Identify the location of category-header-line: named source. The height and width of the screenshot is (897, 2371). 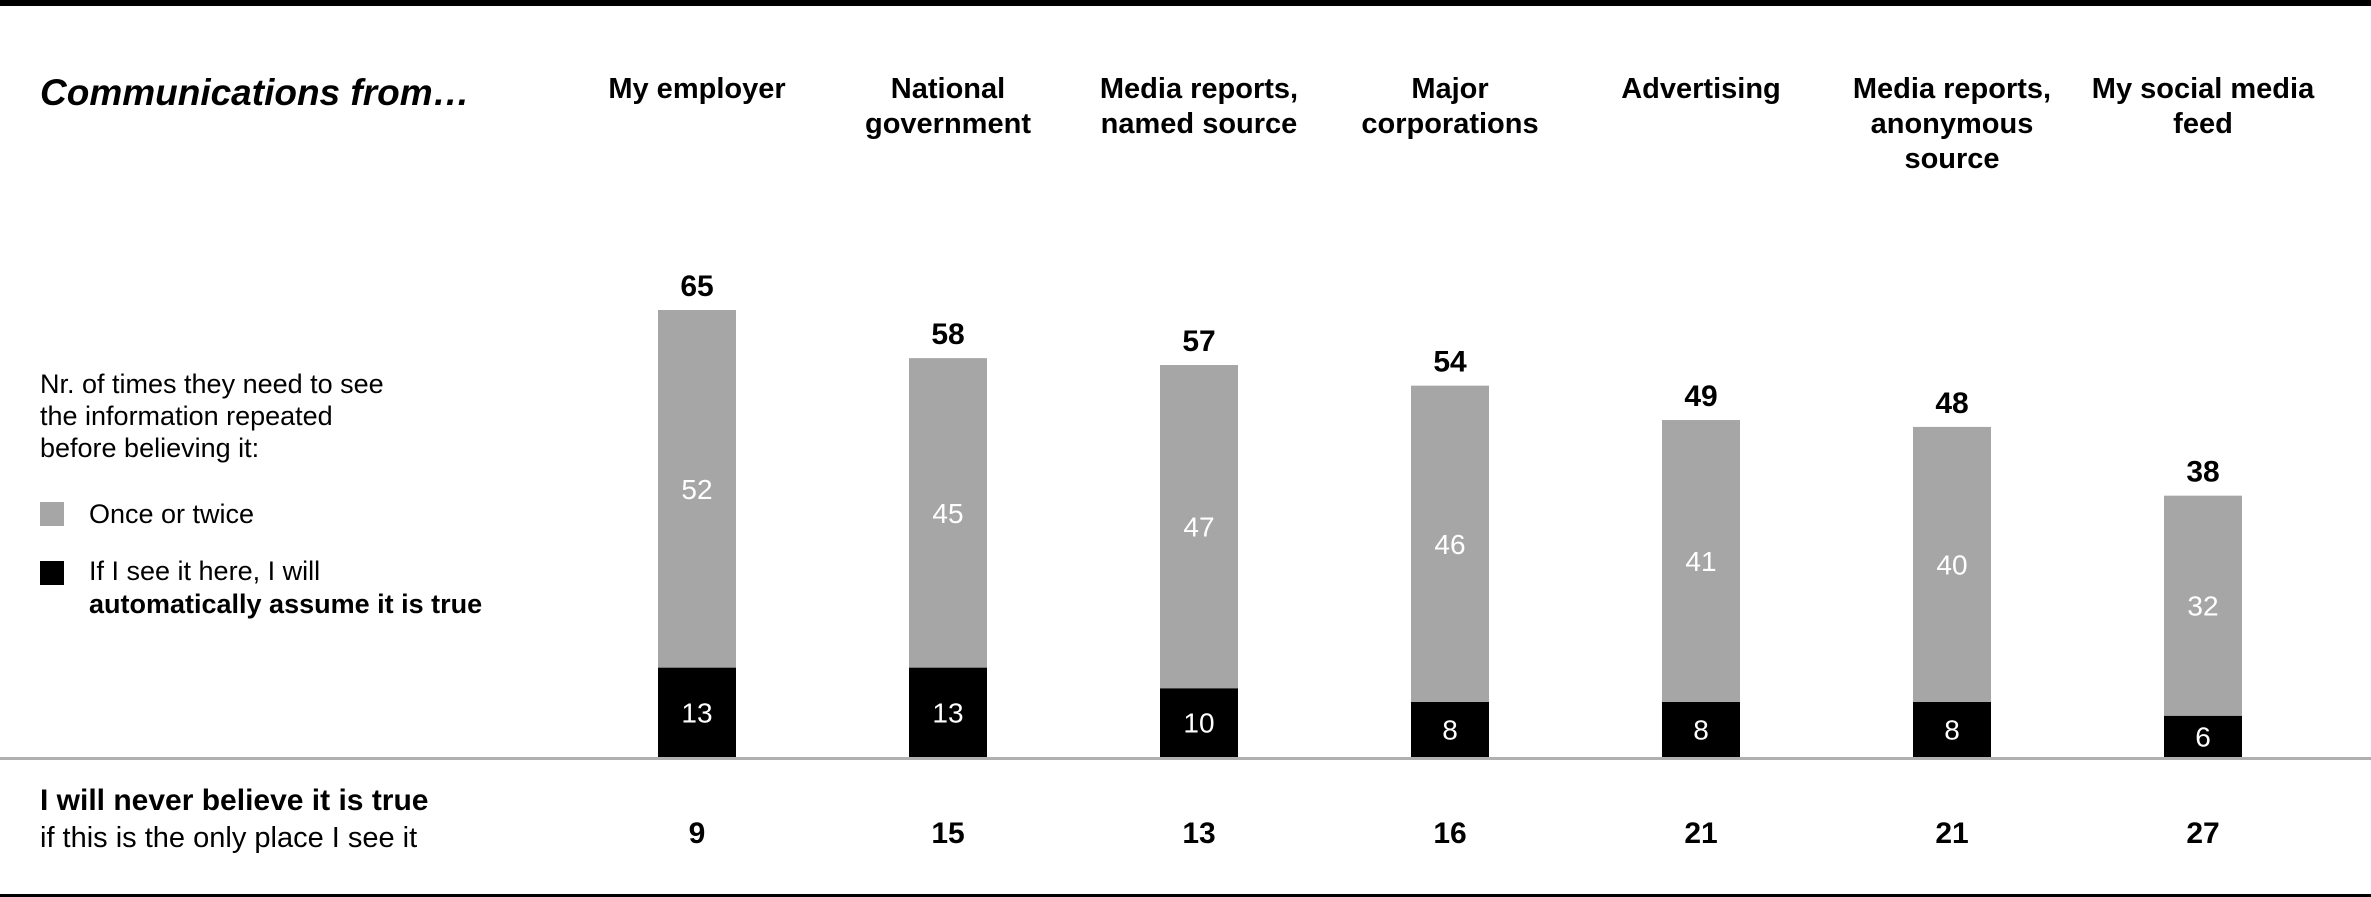
(1199, 124).